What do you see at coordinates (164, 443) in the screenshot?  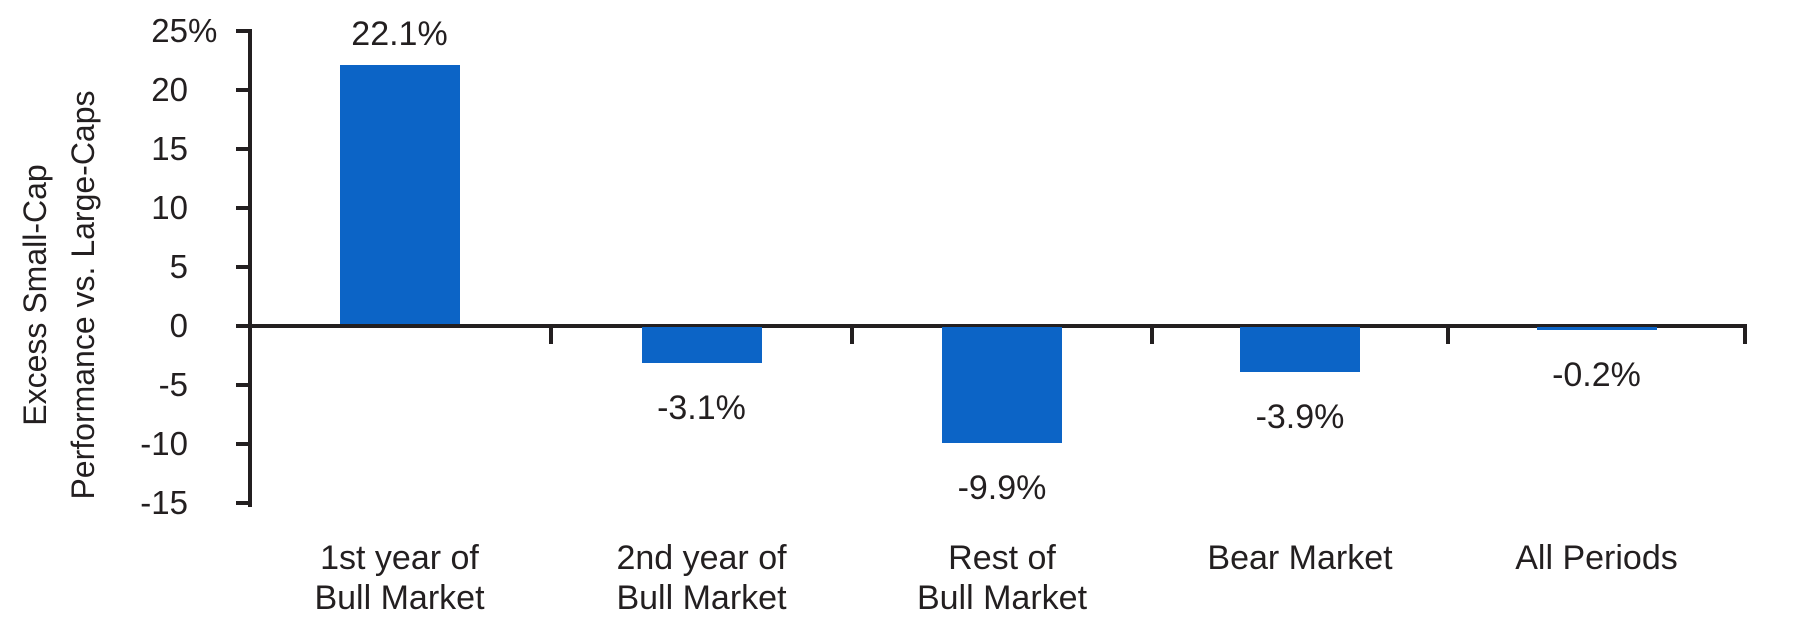 I see `y-tick-label-10: -10` at bounding box center [164, 443].